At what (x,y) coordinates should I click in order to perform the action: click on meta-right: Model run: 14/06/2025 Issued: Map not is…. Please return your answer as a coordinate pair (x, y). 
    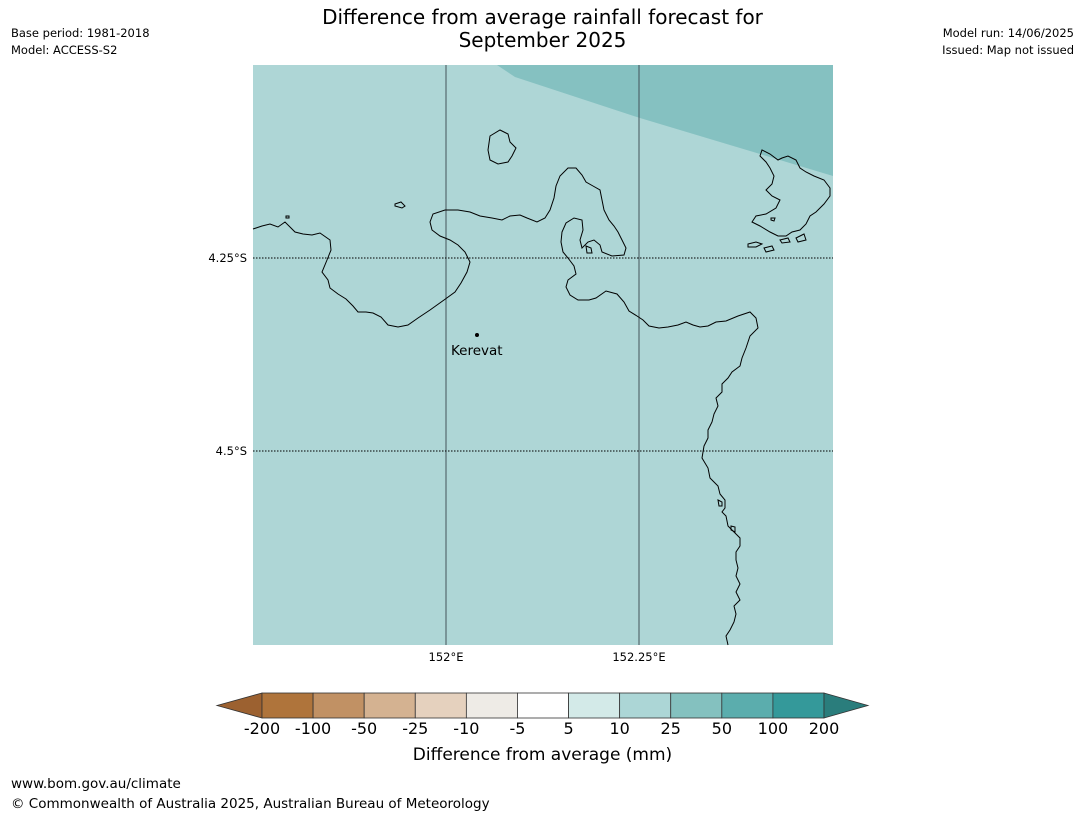
    Looking at the image, I should click on (1008, 42).